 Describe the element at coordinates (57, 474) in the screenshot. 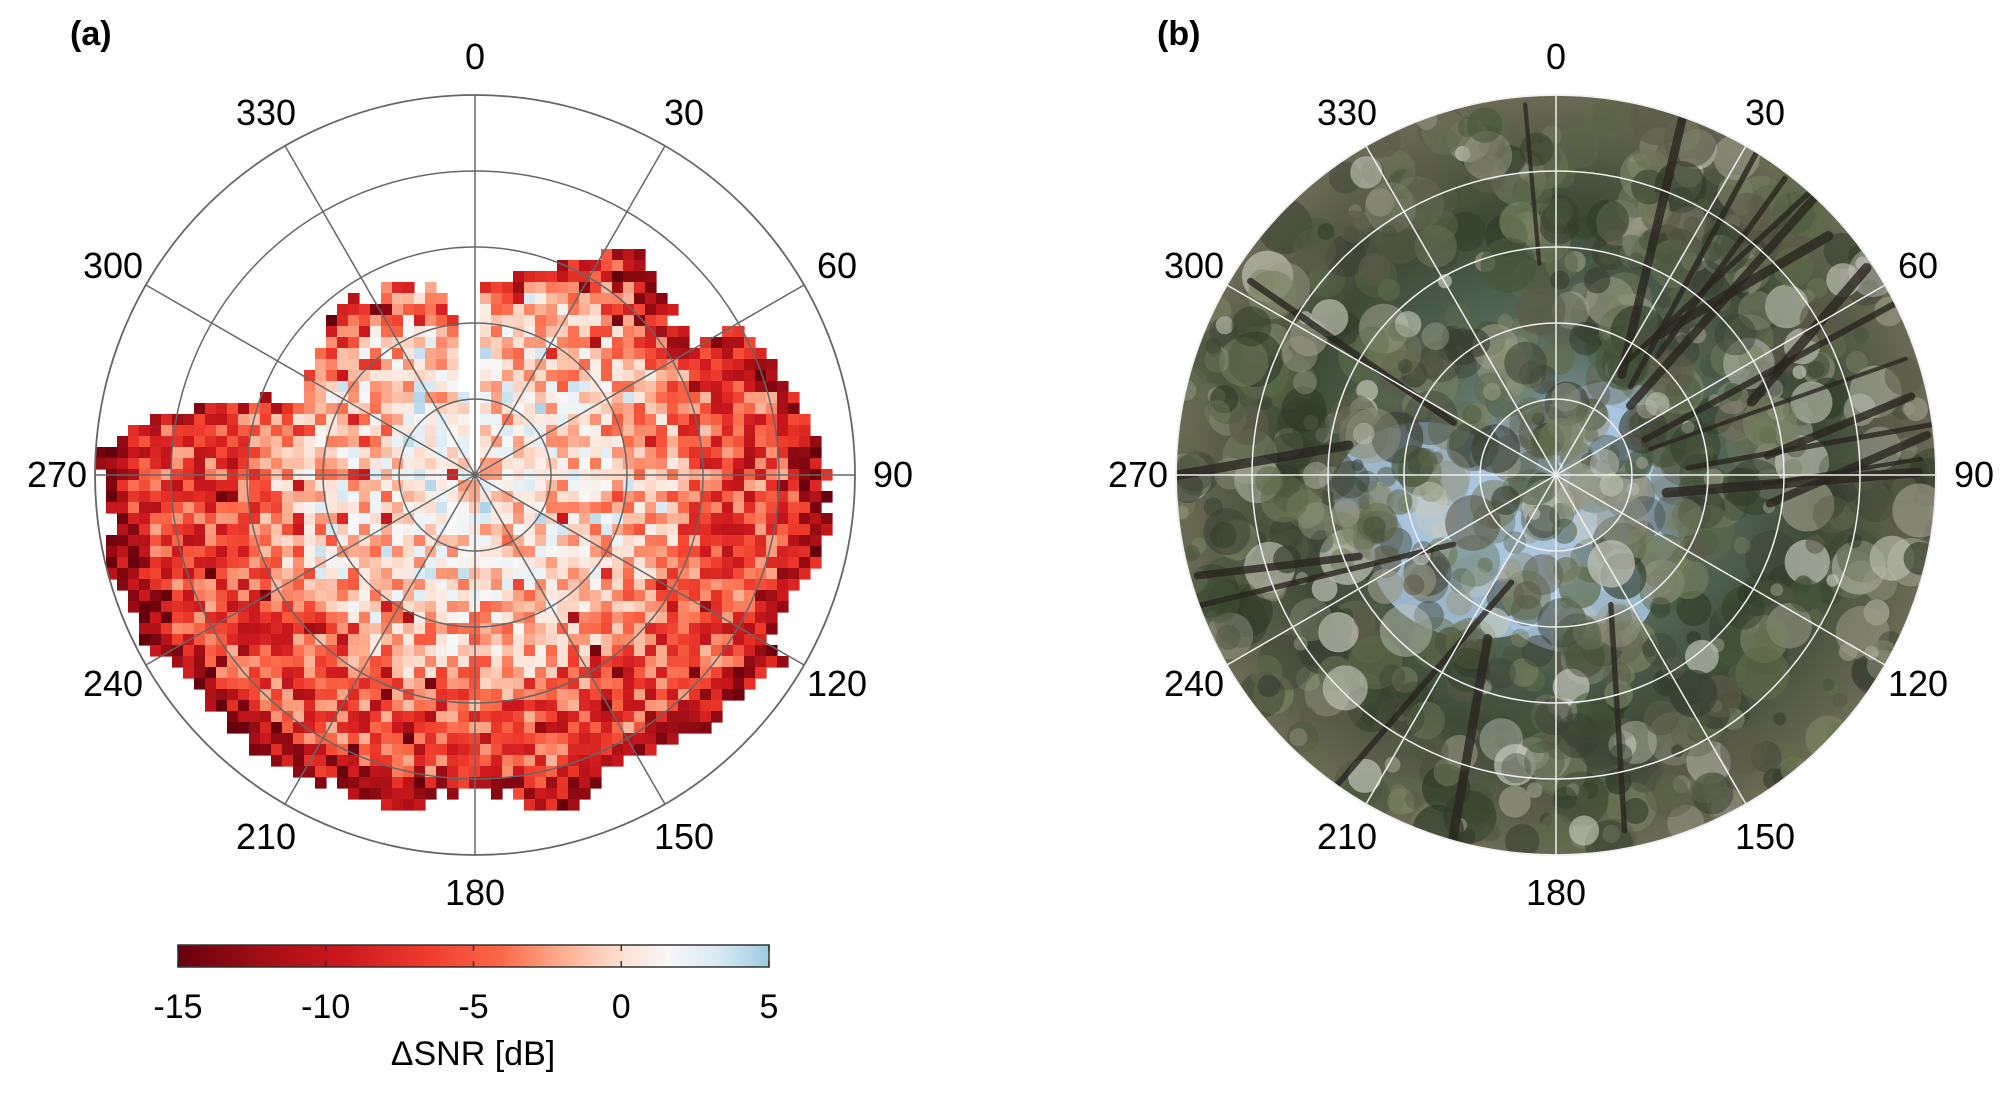

I see `azimuth-label: 270` at that location.